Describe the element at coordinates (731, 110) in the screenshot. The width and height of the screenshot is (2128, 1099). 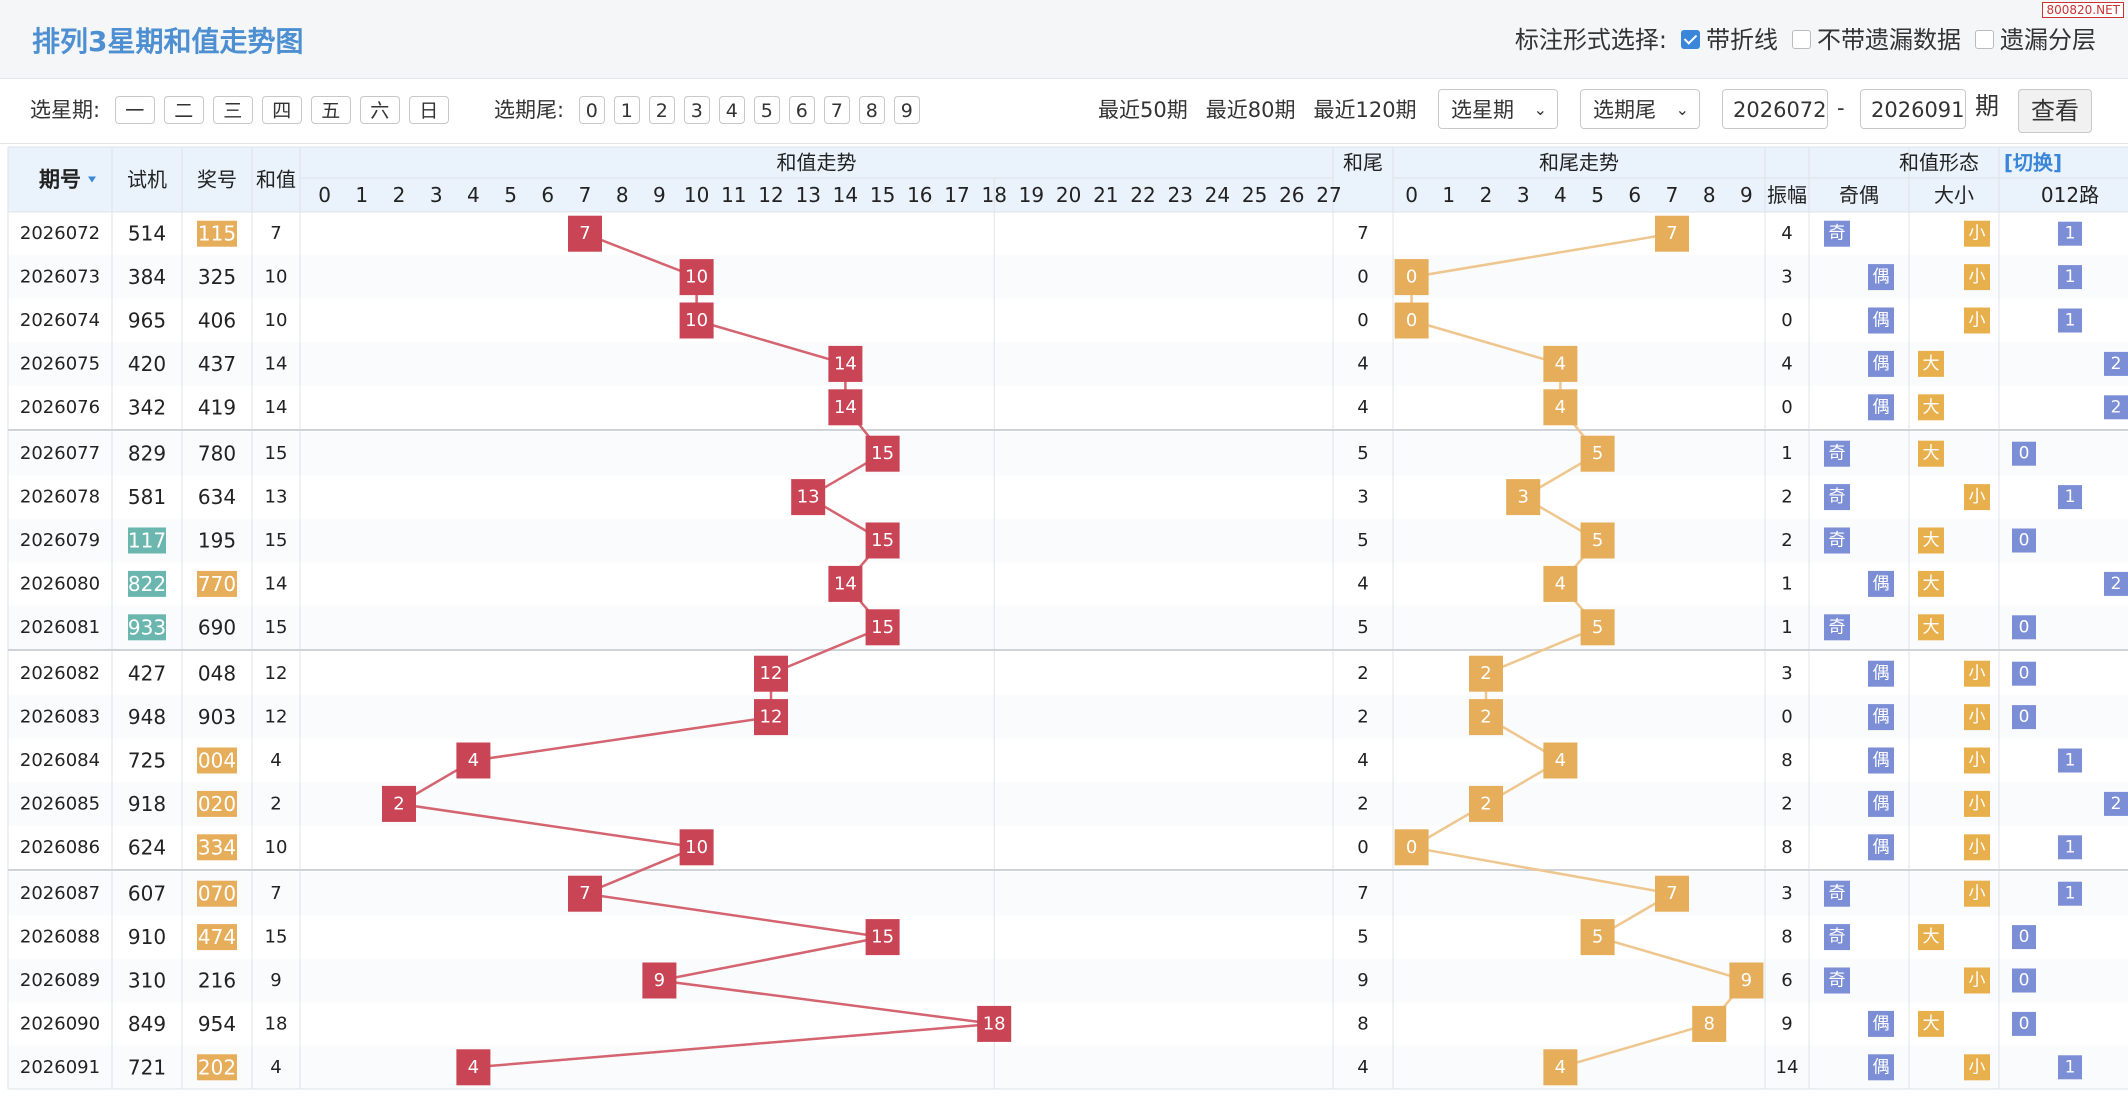
I see `tail-chip-4: 4` at that location.